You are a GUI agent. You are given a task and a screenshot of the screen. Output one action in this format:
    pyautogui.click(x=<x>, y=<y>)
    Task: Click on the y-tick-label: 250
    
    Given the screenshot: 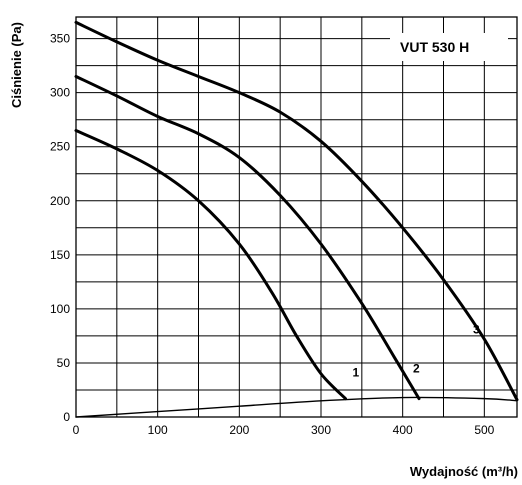 What is the action you would take?
    pyautogui.click(x=60, y=147)
    